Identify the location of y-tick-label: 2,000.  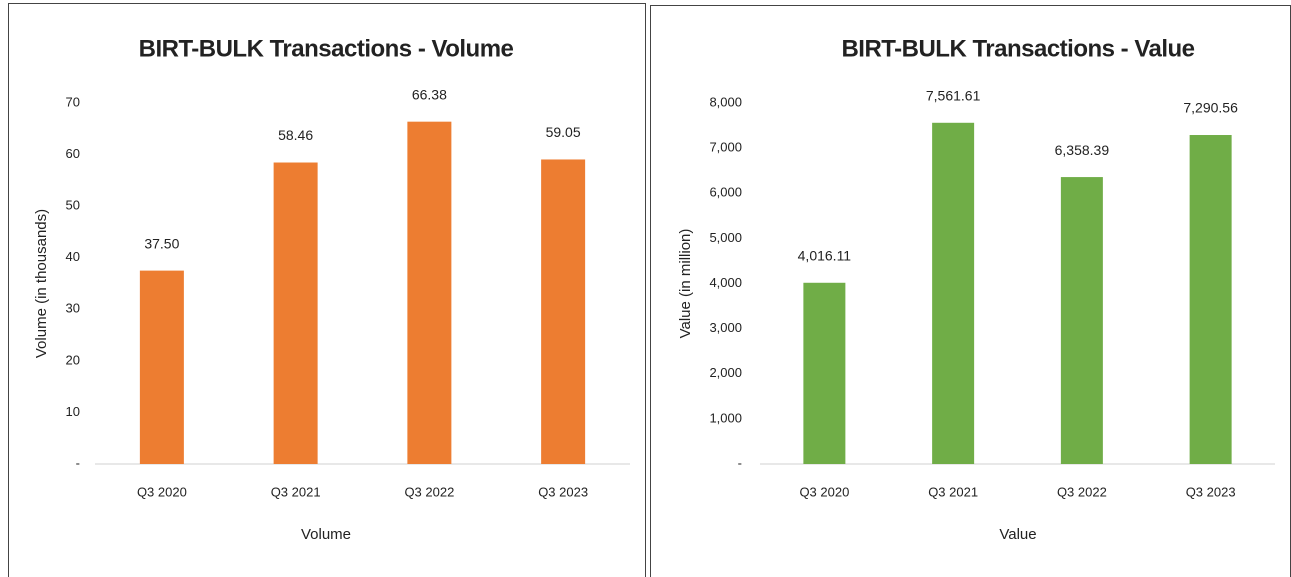
(725, 372).